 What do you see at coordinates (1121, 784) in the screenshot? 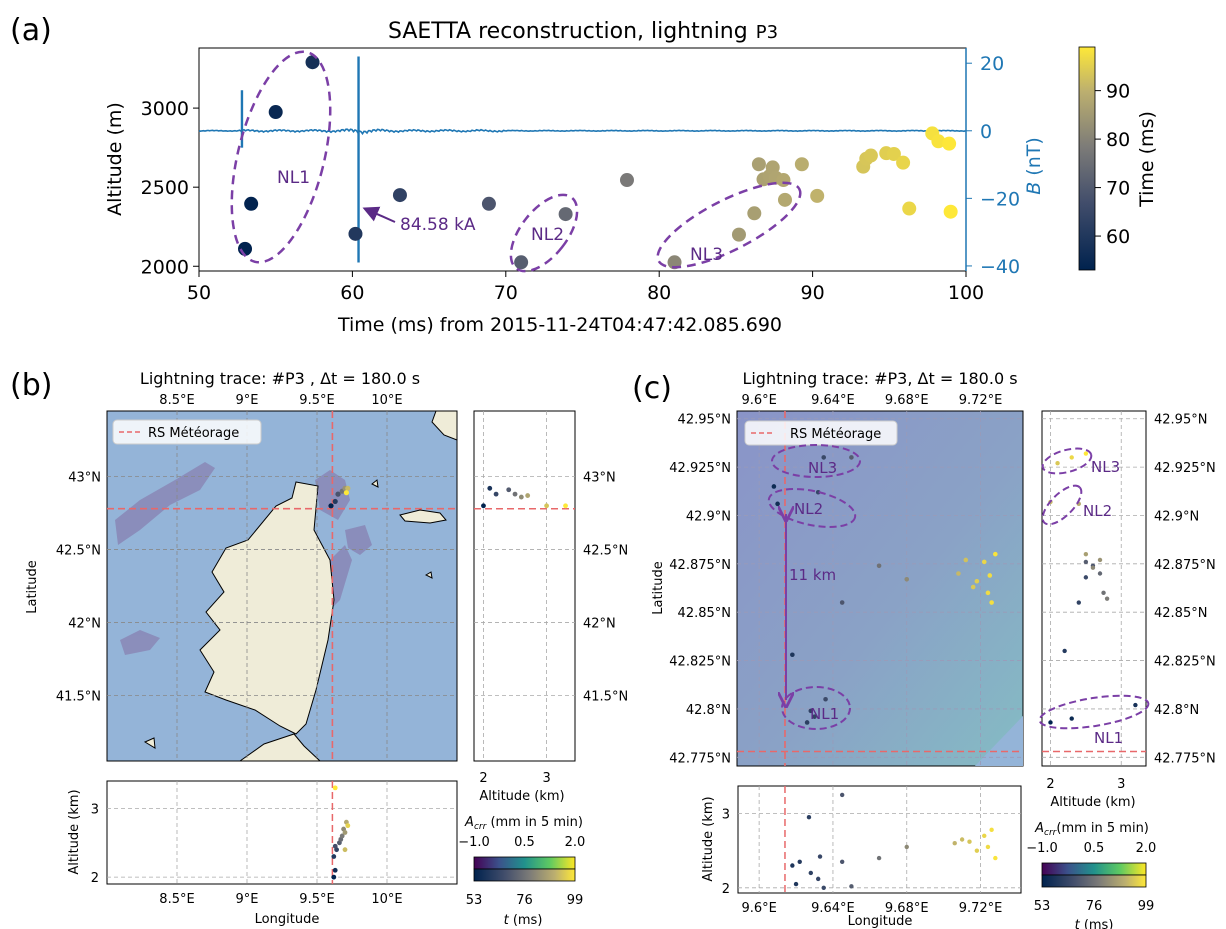
I see `c-side-tick-label: 3` at bounding box center [1121, 784].